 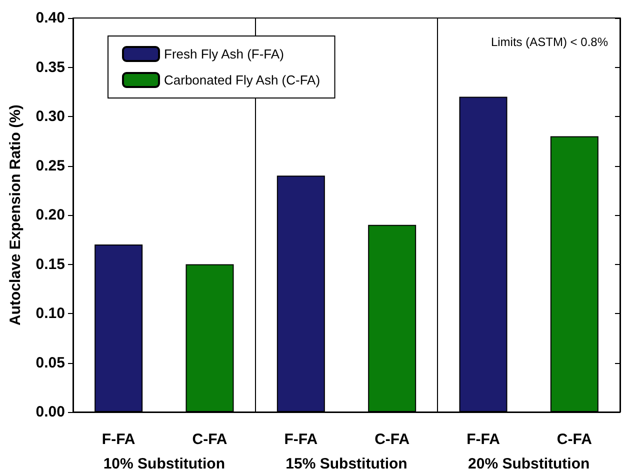 I want to click on legend-label: Fresh Fly Ash (F-FA), so click(x=224, y=54).